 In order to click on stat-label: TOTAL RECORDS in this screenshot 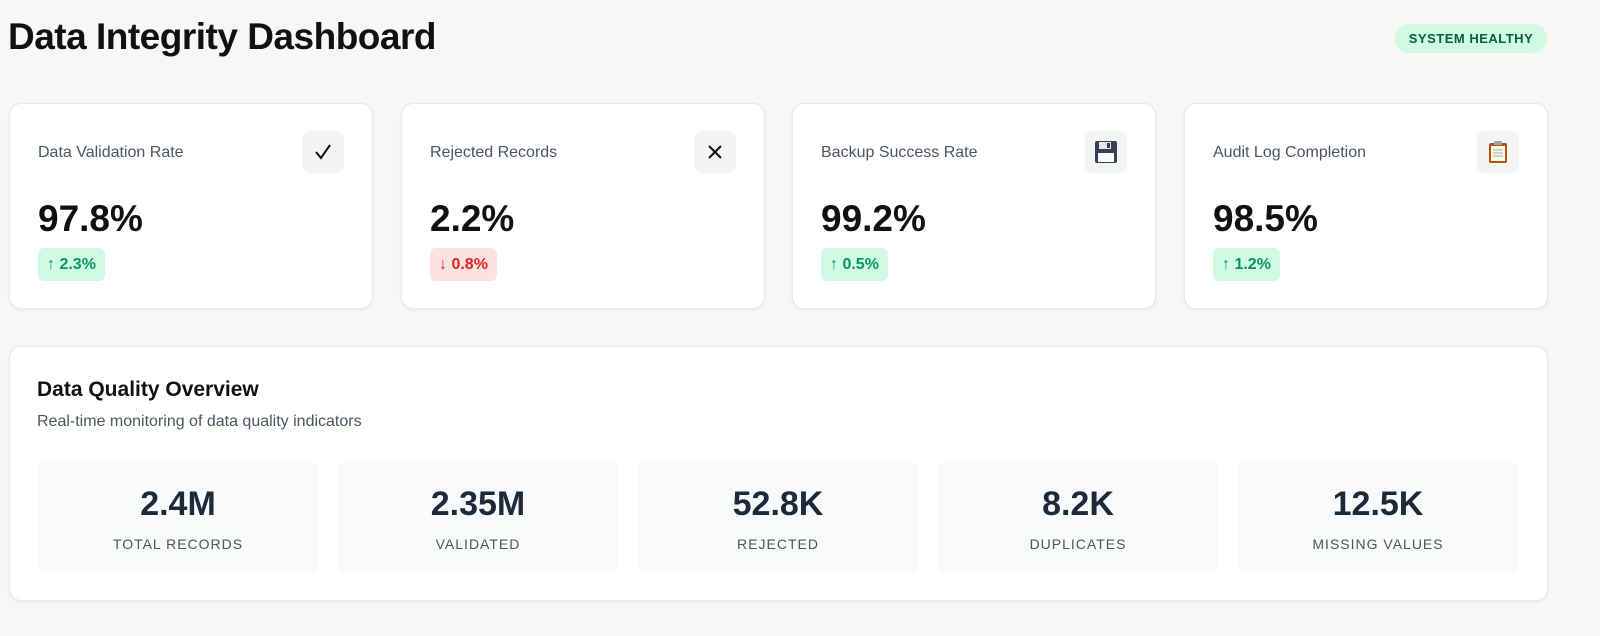, I will do `click(178, 544)`.